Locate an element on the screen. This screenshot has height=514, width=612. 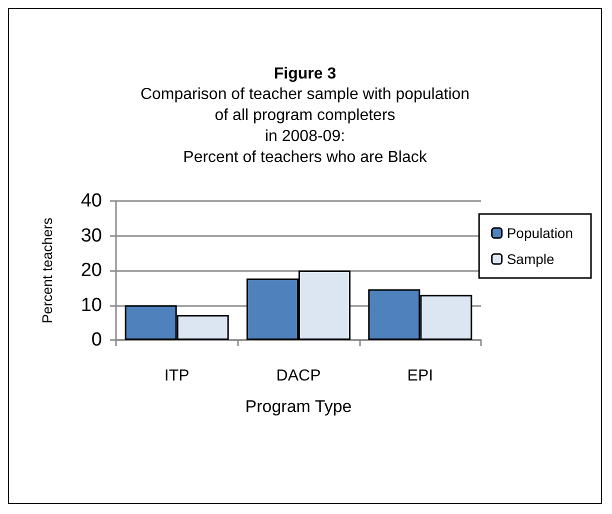
x-axis-title: Program Type is located at coordinates (298, 406).